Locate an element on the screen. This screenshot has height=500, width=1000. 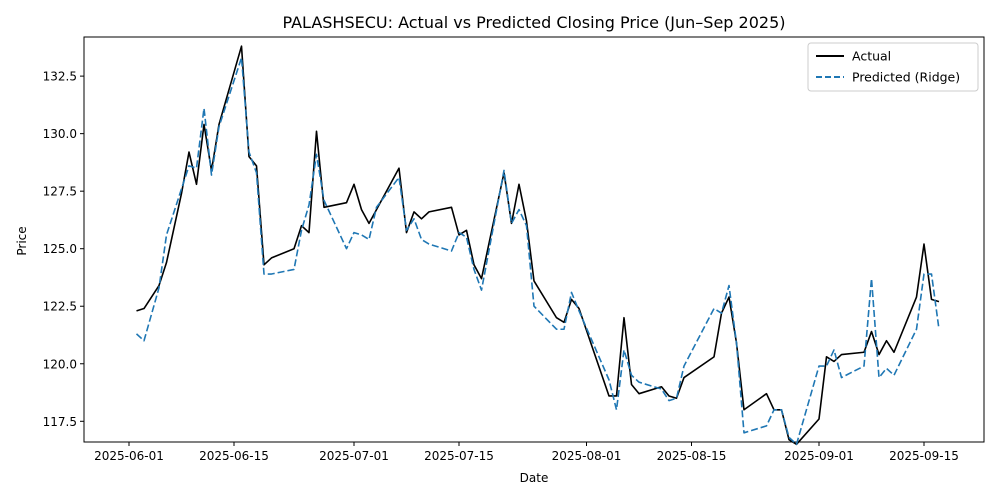
x-tick-label: 2025-07-15 is located at coordinates (459, 456).